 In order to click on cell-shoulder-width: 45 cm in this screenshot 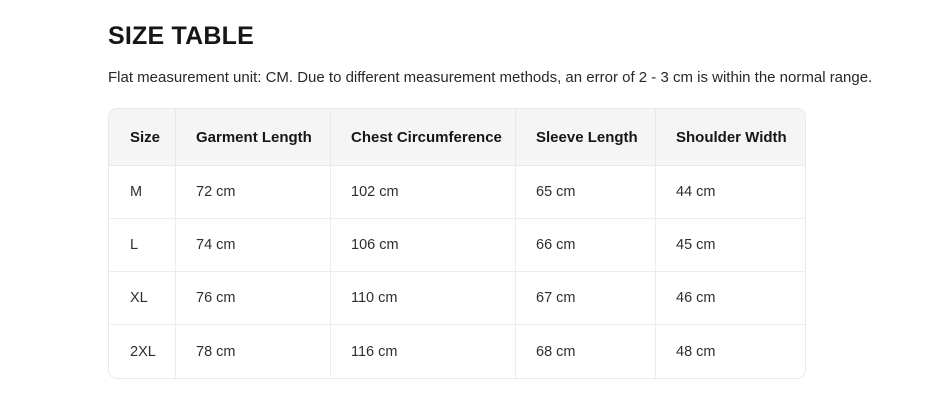, I will do `click(730, 246)`.